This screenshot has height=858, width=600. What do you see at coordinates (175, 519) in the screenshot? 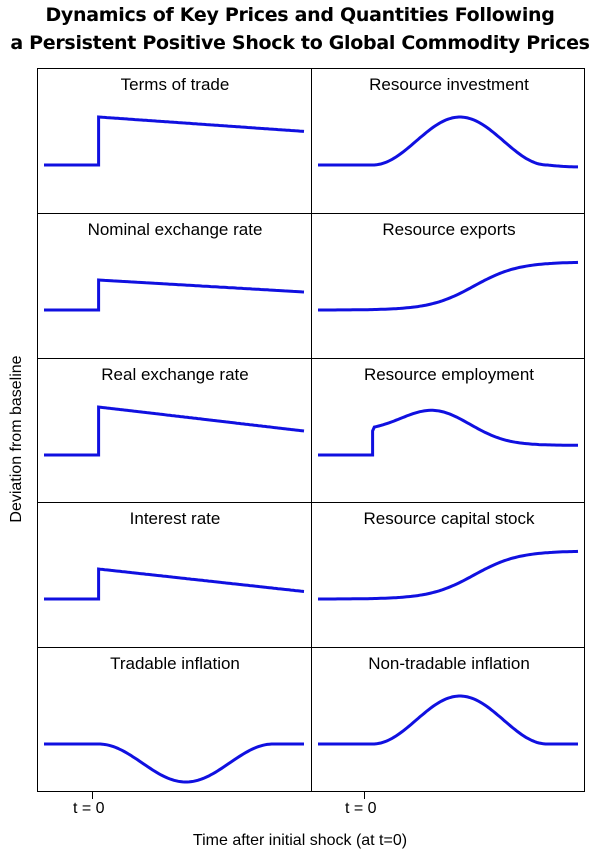
I see `panel-title: Interest rate` at bounding box center [175, 519].